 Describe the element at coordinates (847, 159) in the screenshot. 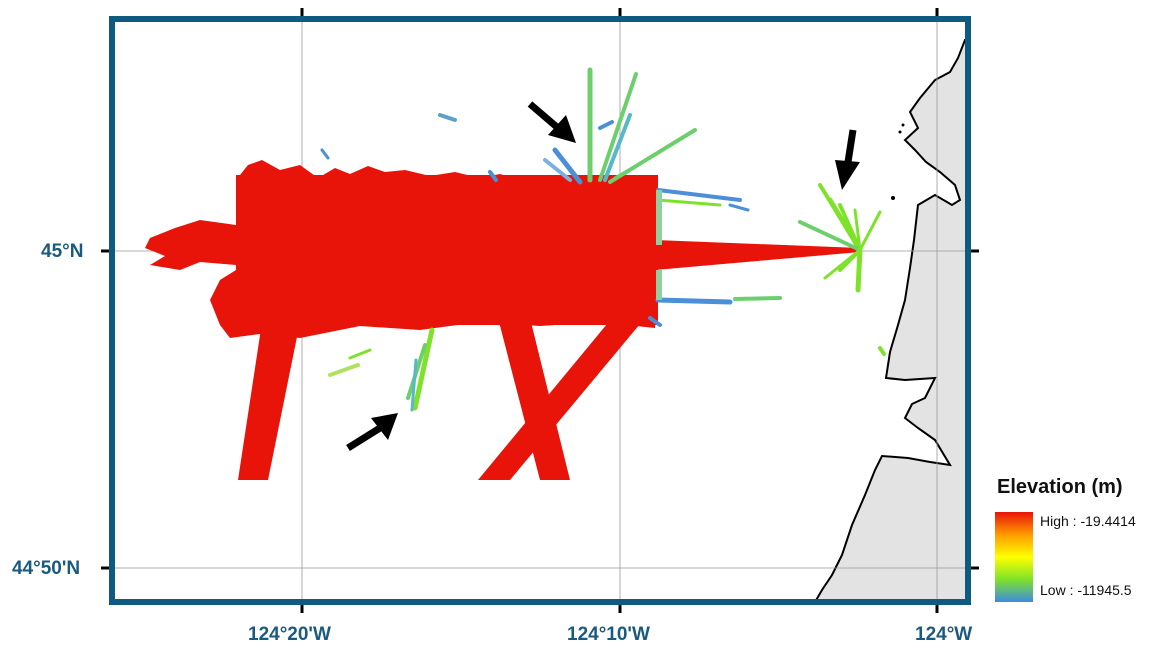

I see `arrow-upper-right` at that location.